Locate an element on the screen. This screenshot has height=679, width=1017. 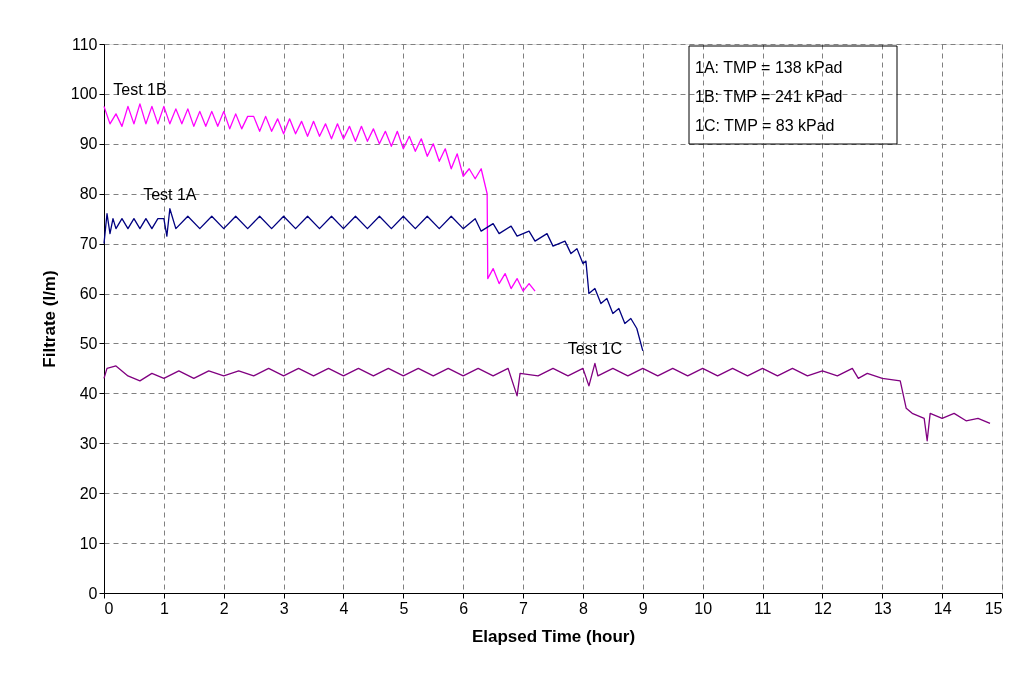
y-tick-label: 70 is located at coordinates (88, 244).